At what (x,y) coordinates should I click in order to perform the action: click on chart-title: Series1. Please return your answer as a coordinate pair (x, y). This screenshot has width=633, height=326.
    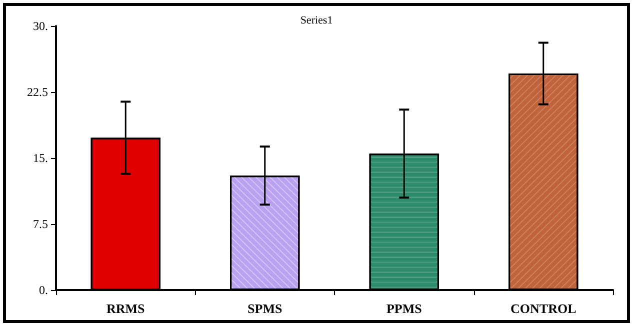
    Looking at the image, I should click on (316, 20).